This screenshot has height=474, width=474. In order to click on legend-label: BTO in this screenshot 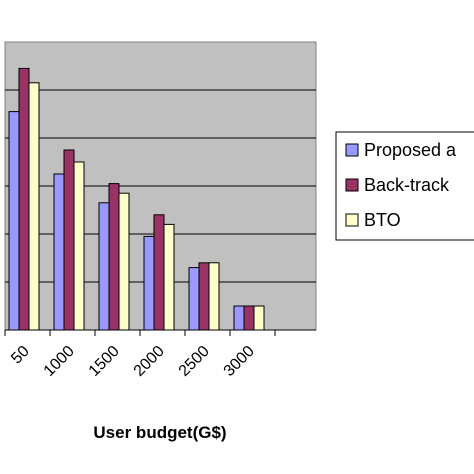, I will do `click(382, 220)`.